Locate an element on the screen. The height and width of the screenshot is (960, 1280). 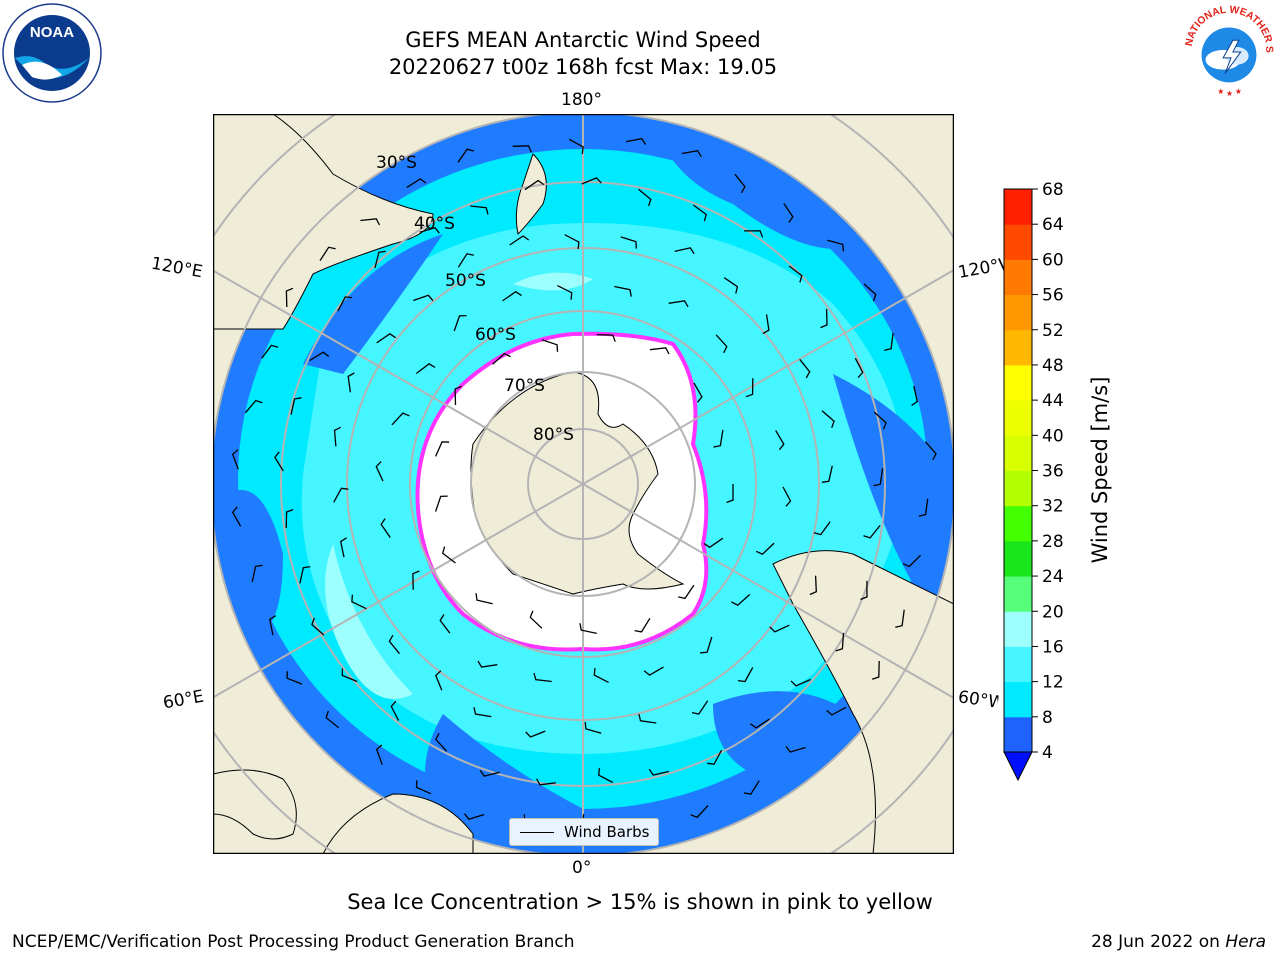
colorbar-tick-label: 36 is located at coordinates (1053, 472).